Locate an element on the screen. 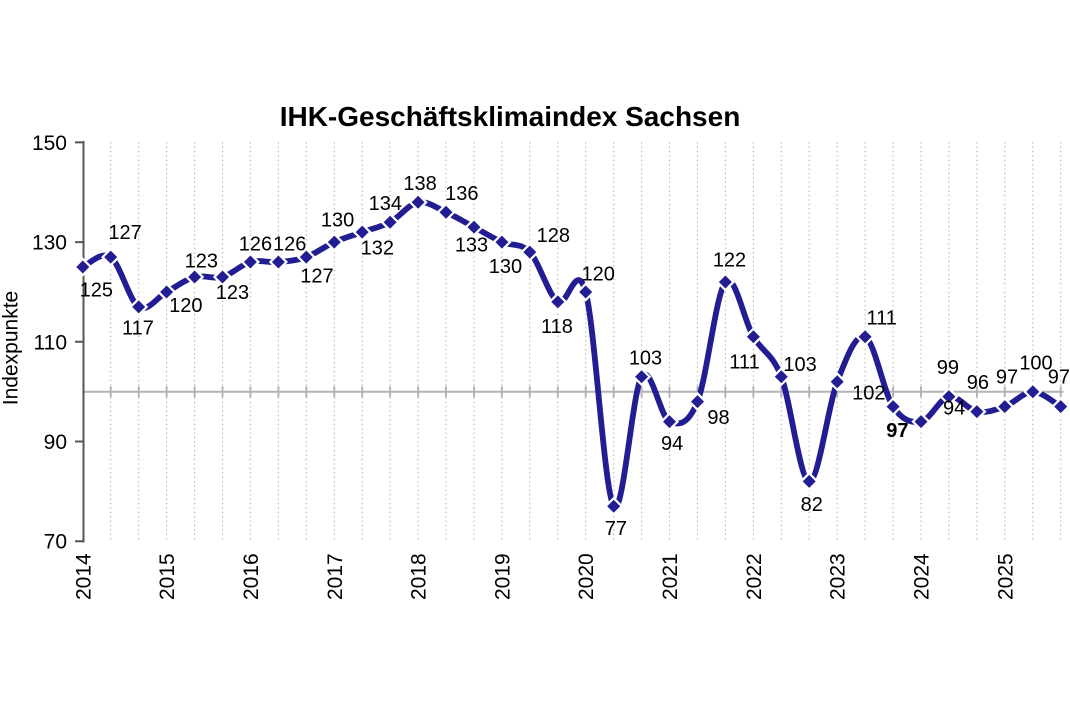  svg-text: 2017 is located at coordinates (335, 576).